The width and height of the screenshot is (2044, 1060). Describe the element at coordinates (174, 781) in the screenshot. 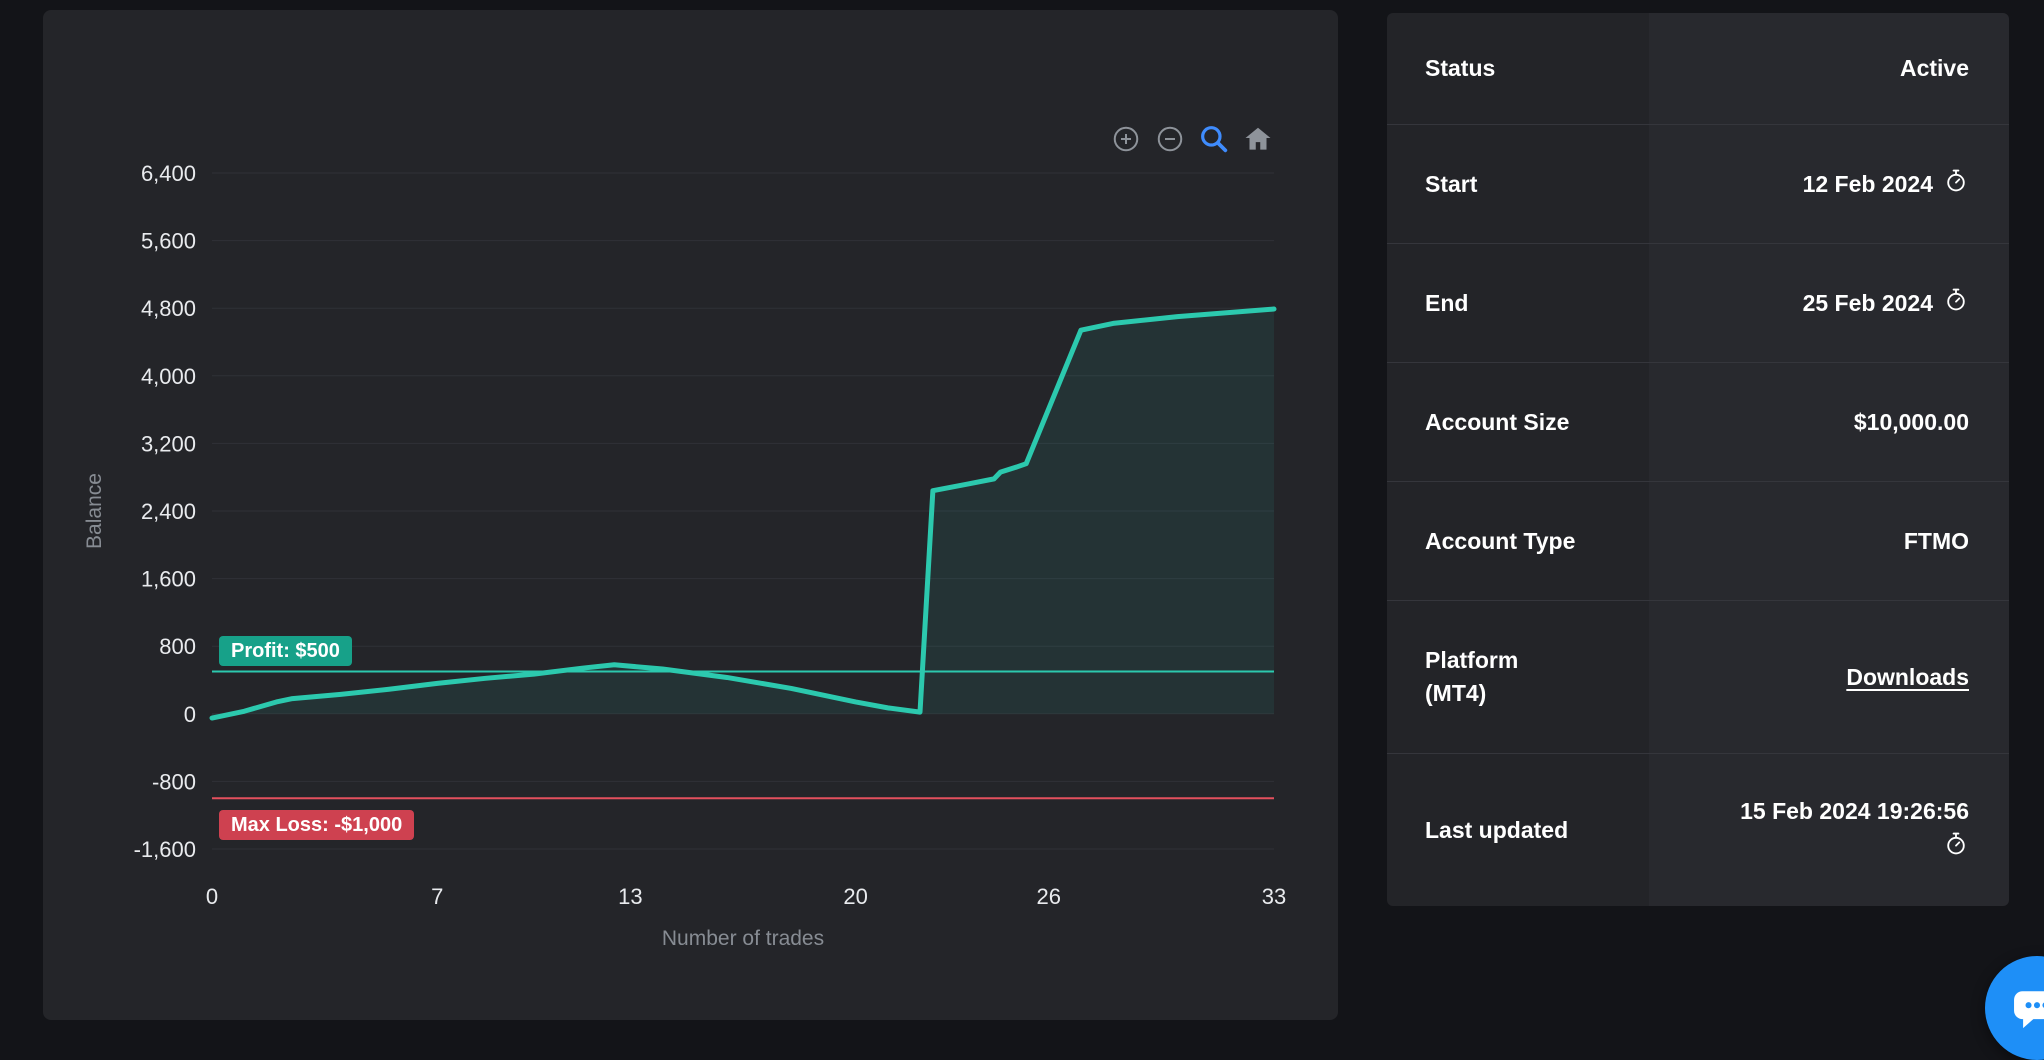

I see `svg-text: -800` at that location.